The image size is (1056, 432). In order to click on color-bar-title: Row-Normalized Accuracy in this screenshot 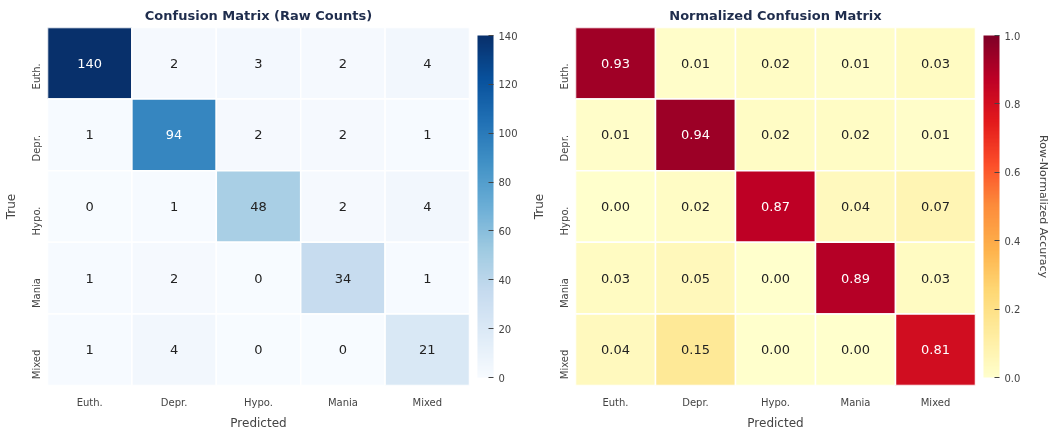, I will do `click(1043, 207)`.